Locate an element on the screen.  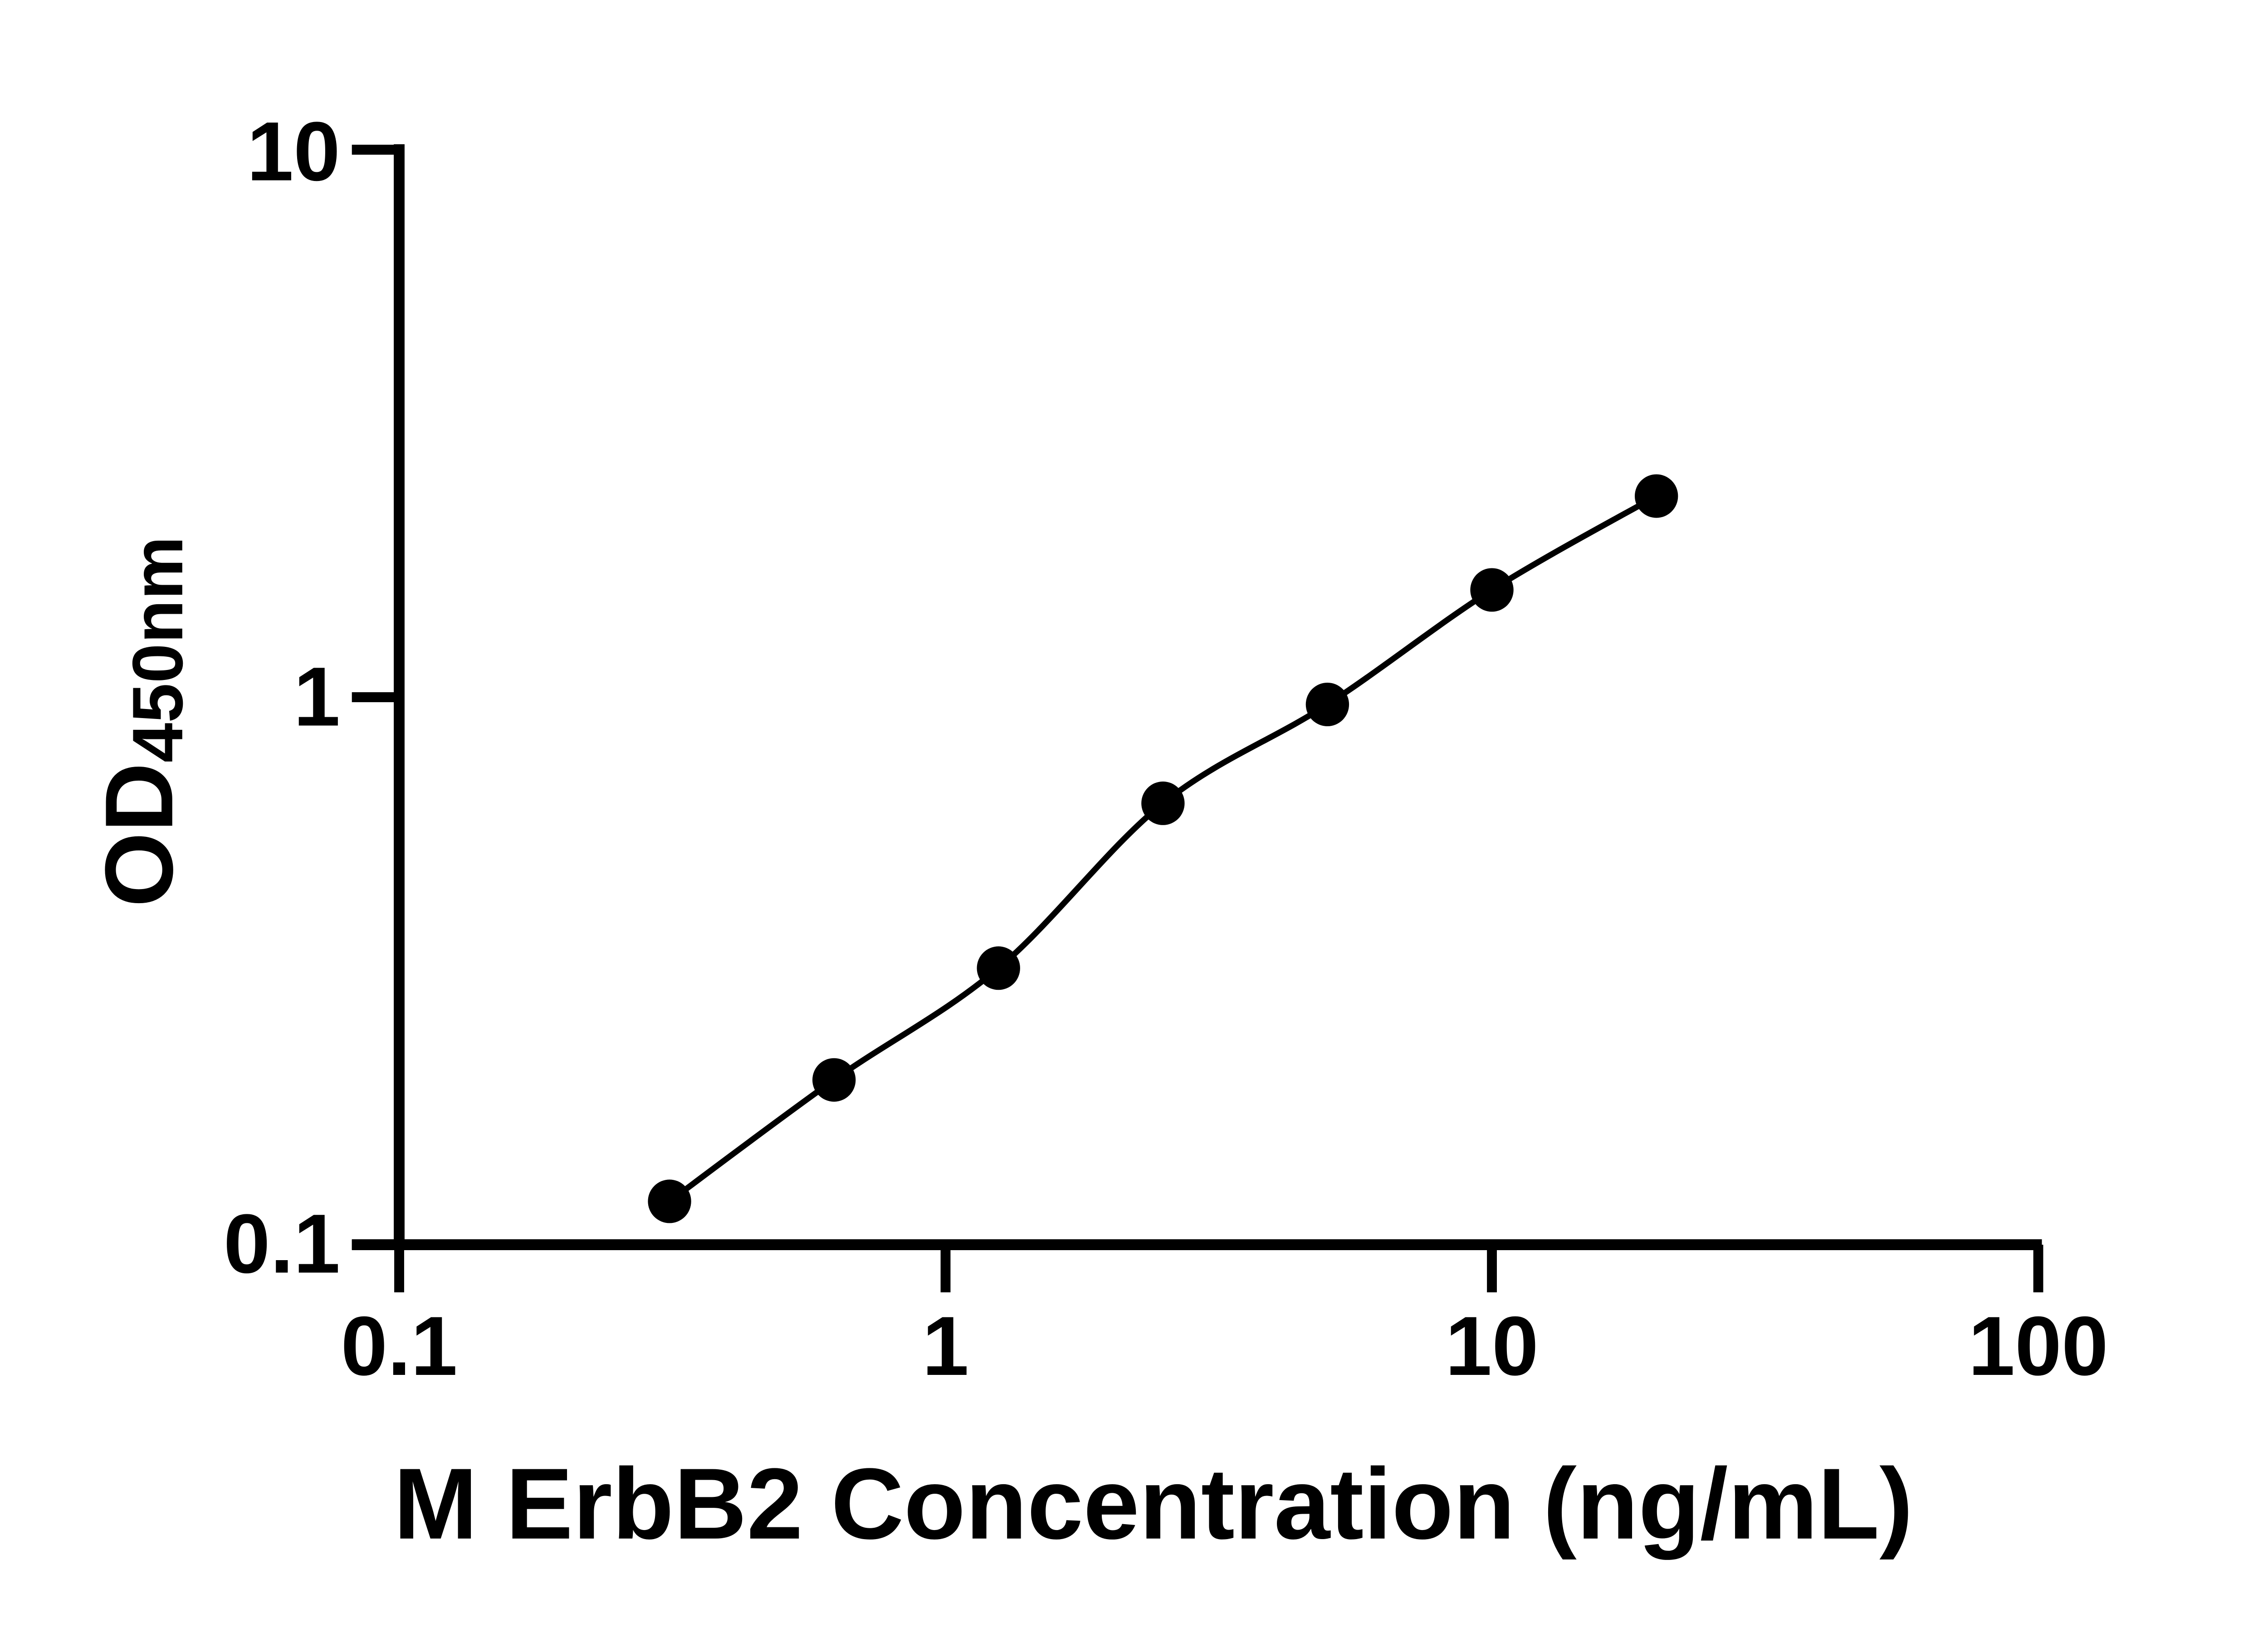
x-tick-label-100: 100 is located at coordinates (2038, 1346).